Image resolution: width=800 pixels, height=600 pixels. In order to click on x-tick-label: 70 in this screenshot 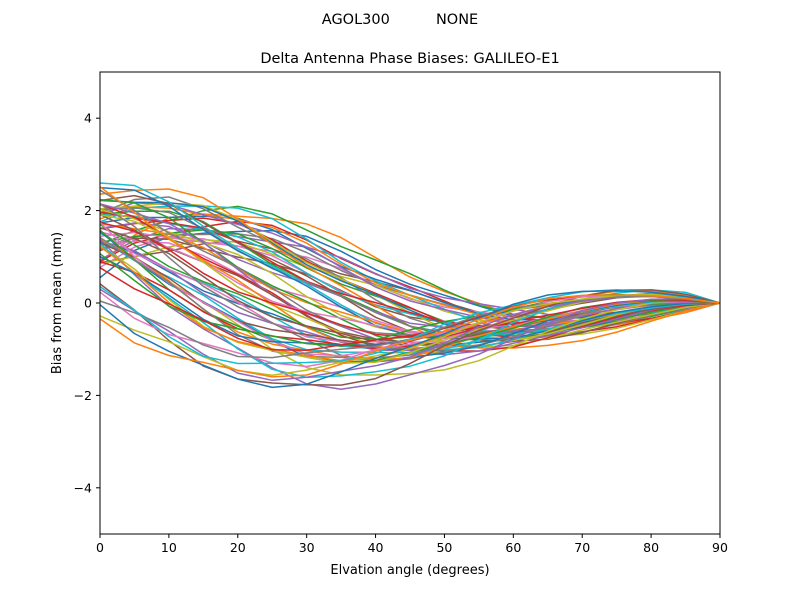, I will do `click(582, 547)`.